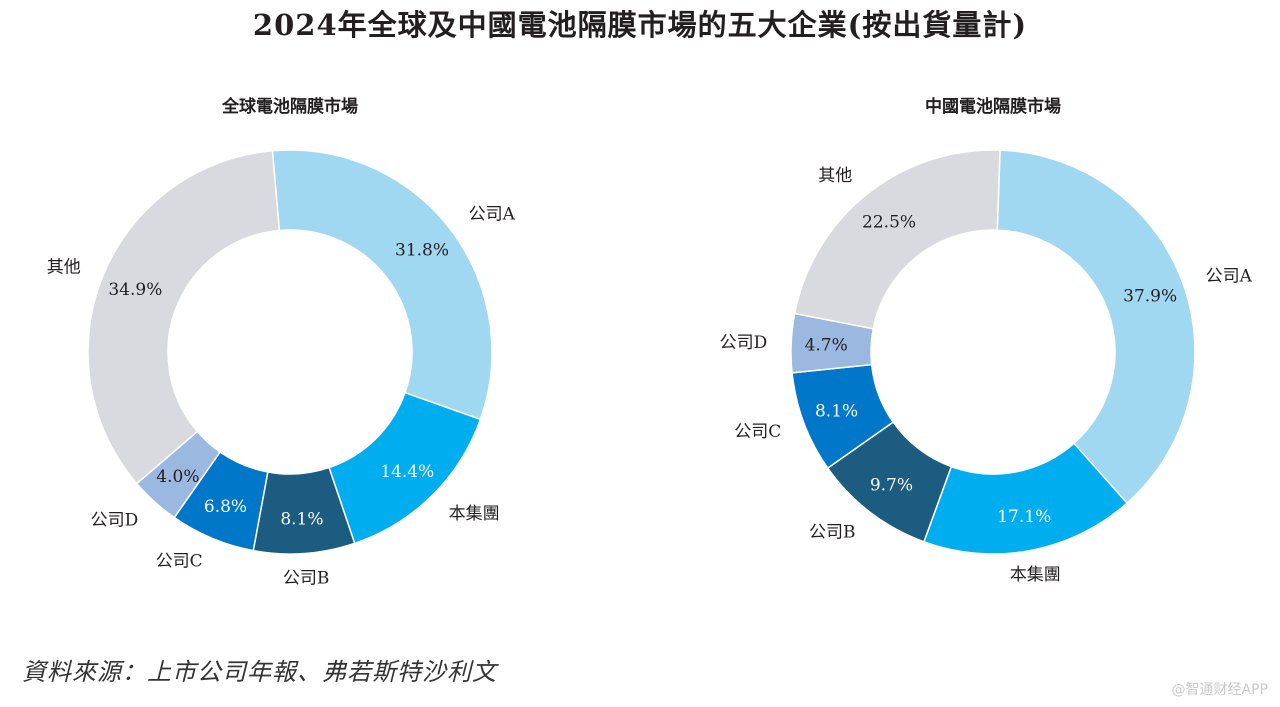 Image resolution: width=1280 pixels, height=707 pixels. Describe the element at coordinates (184, 317) in the screenshot. I see `global-slice-others` at that location.